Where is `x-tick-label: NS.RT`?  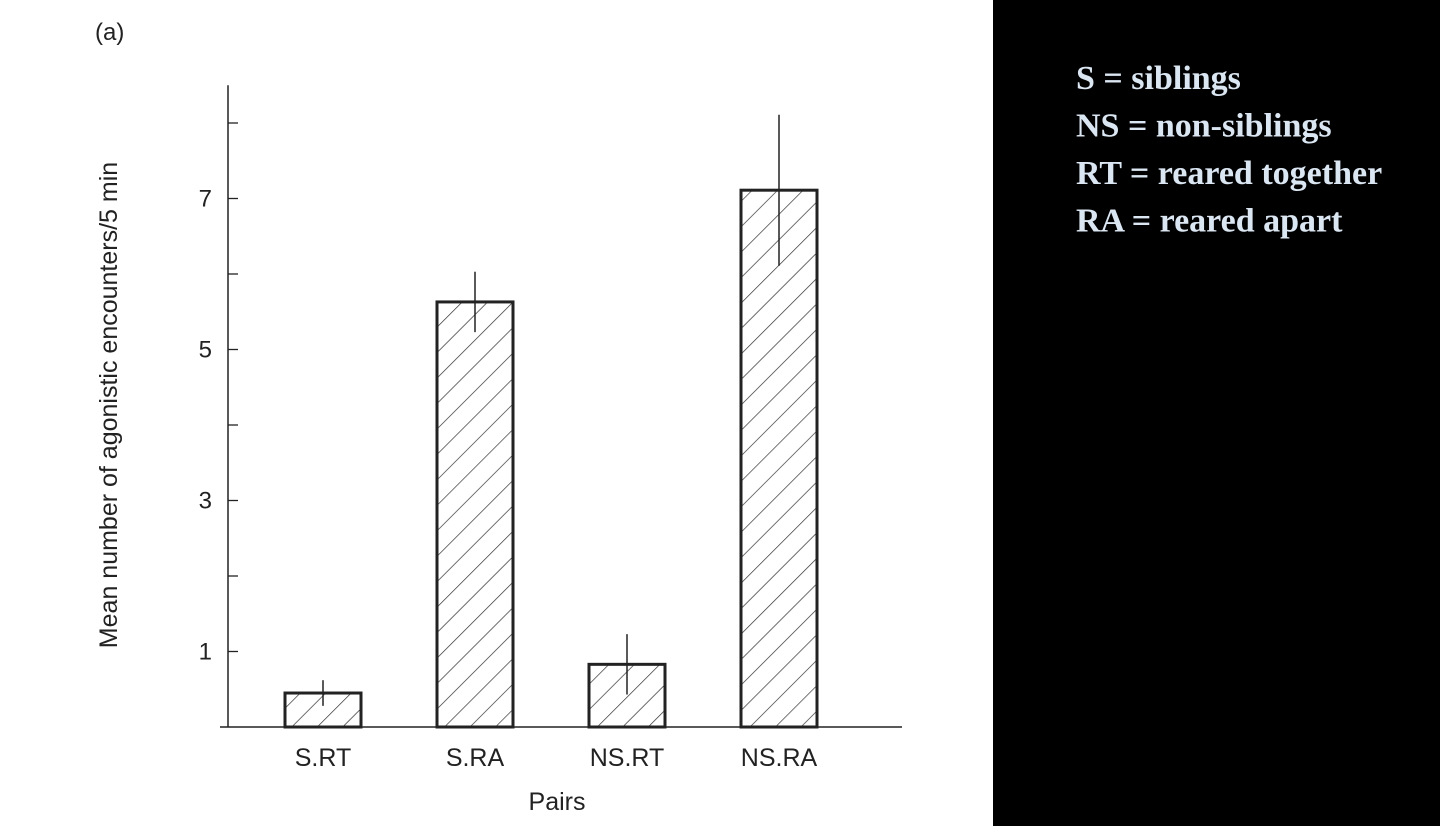 x-tick-label: NS.RT is located at coordinates (627, 758).